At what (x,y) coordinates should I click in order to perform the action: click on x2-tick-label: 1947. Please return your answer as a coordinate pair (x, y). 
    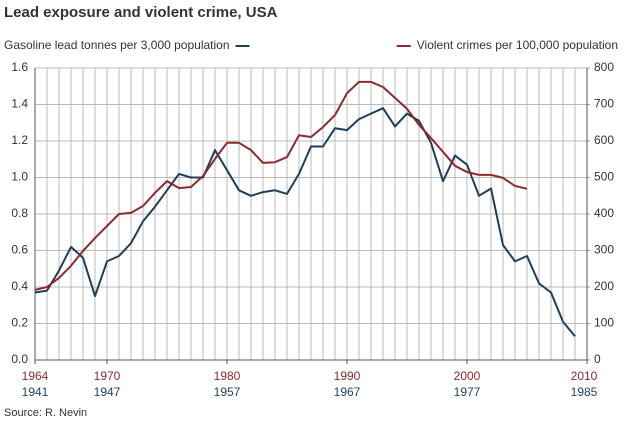
    Looking at the image, I should click on (107, 392).